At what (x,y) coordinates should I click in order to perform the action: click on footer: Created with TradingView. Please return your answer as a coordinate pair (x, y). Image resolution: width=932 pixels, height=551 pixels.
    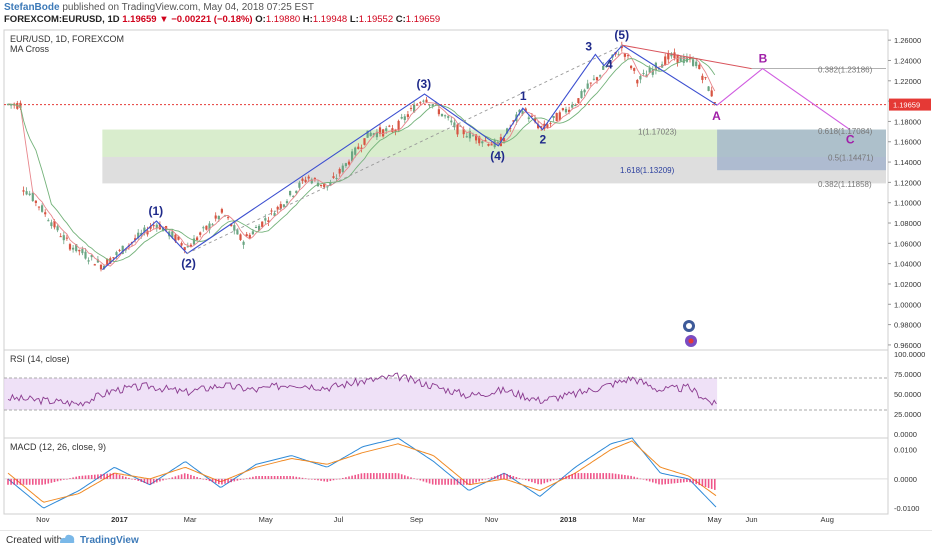
    Looking at the image, I should click on (466, 540).